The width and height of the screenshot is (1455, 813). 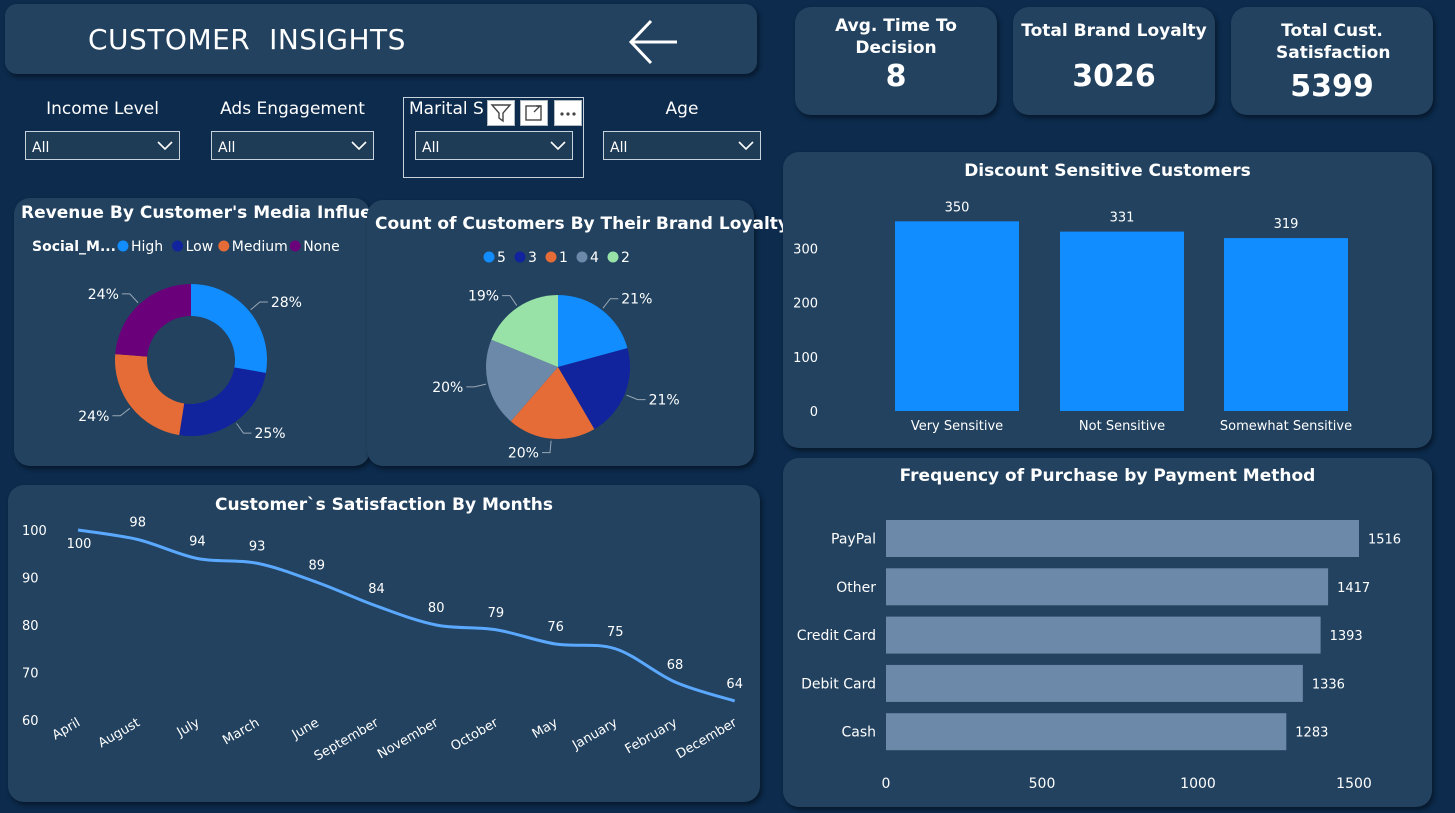 I want to click on legend-item: 2, so click(x=625, y=258).